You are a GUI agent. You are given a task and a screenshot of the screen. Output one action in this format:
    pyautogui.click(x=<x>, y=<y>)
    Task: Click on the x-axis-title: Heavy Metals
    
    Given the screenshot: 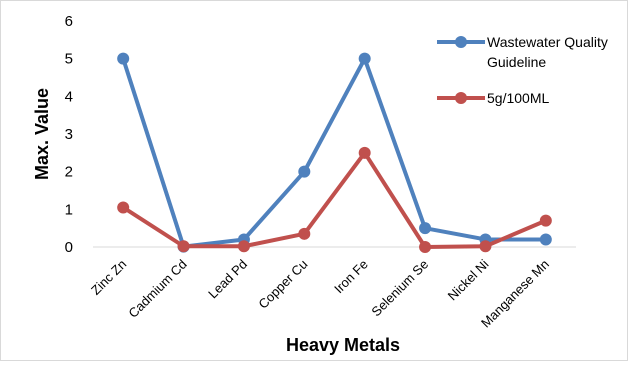 What is the action you would take?
    pyautogui.click(x=343, y=345)
    